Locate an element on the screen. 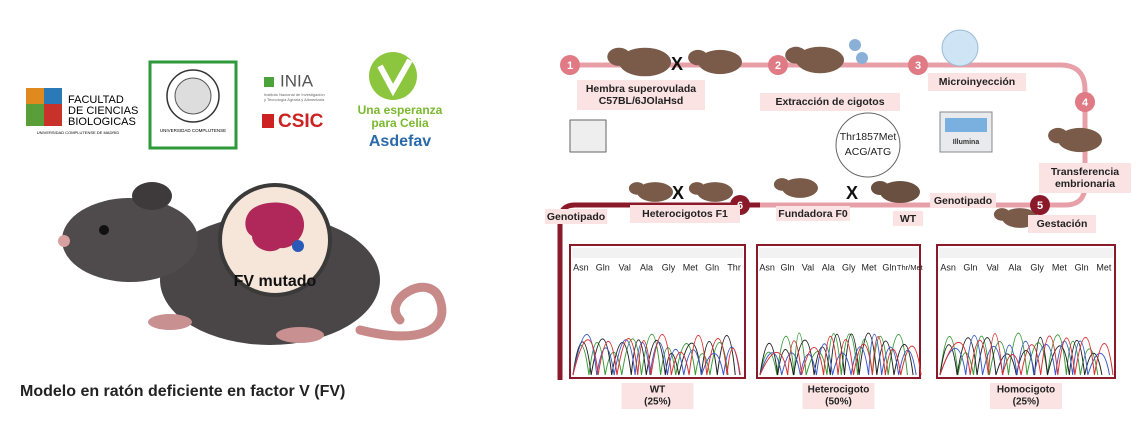 Image resolution: width=1140 pixels, height=426 pixels. mouse-illustration: FV mutado is located at coordinates (252, 263).